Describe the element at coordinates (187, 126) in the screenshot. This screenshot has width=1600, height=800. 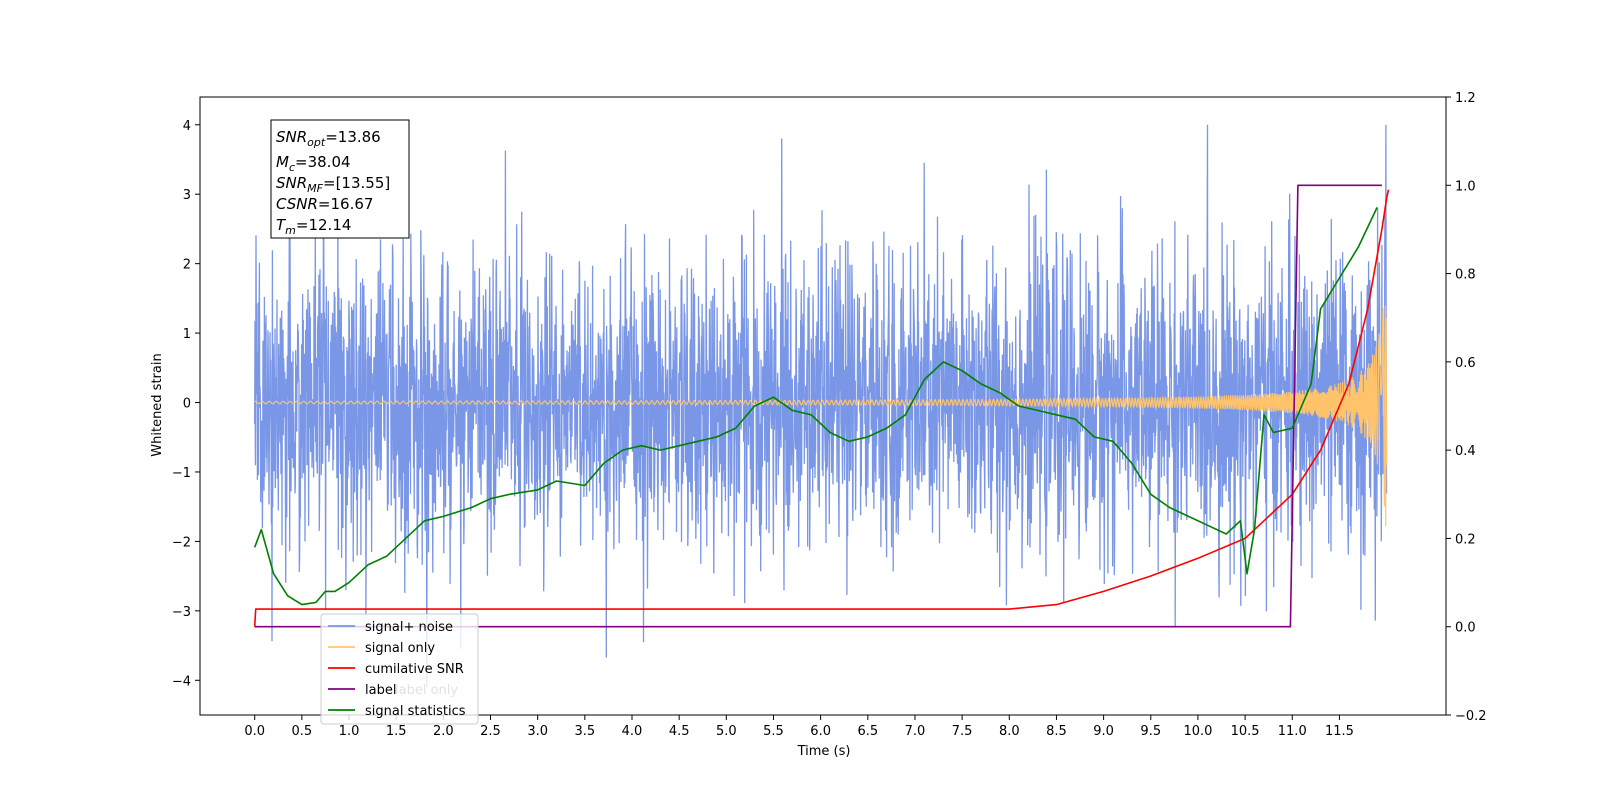
I see `y-tick-label: 4` at that location.